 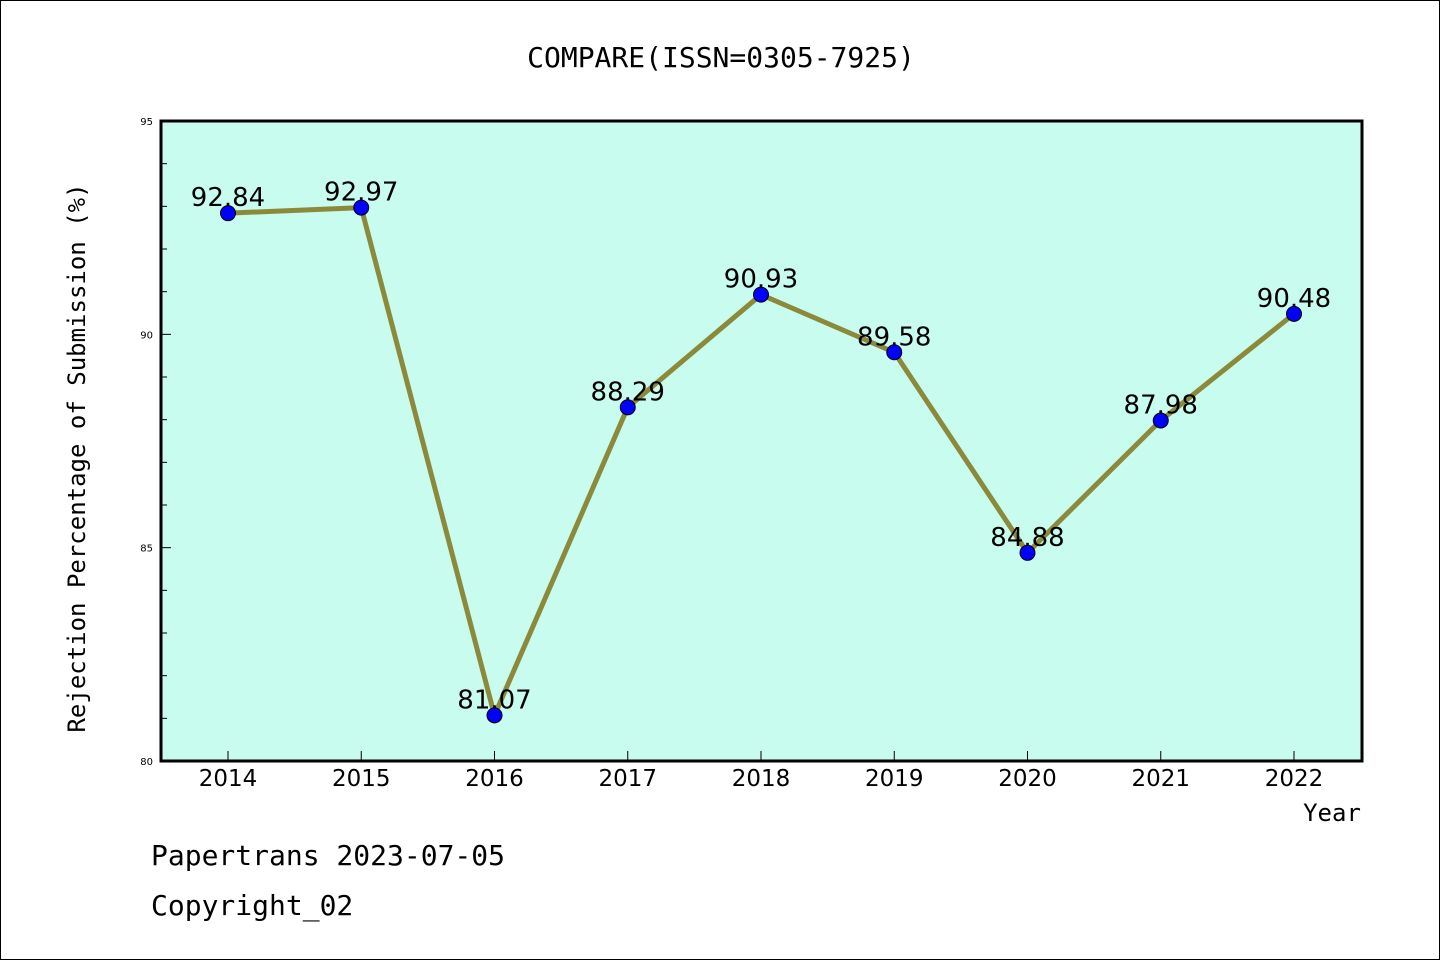 I want to click on x-tick-label: 2019, so click(x=894, y=779).